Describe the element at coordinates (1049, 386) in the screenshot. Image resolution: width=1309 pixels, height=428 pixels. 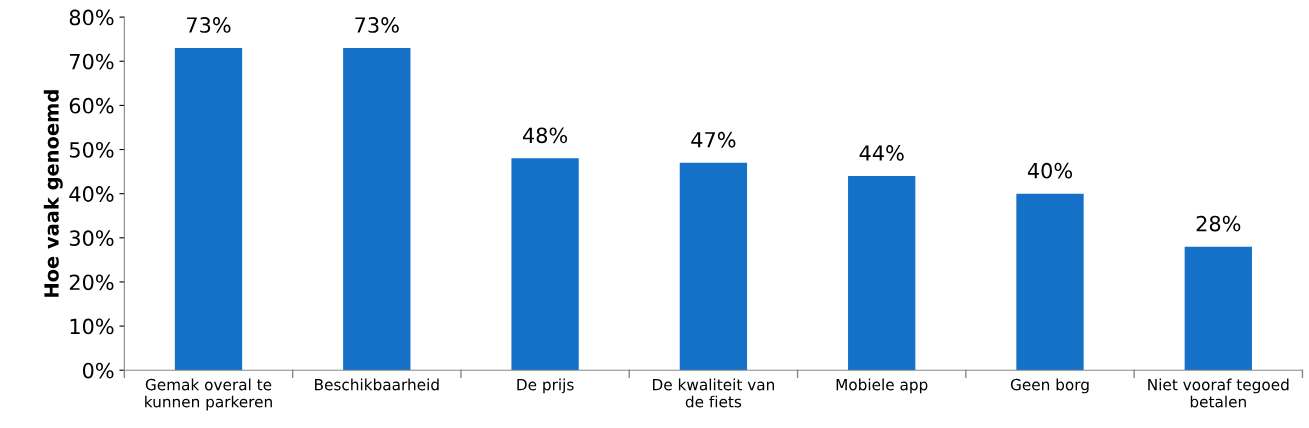
I see `x-tick-label: Geen borg` at that location.